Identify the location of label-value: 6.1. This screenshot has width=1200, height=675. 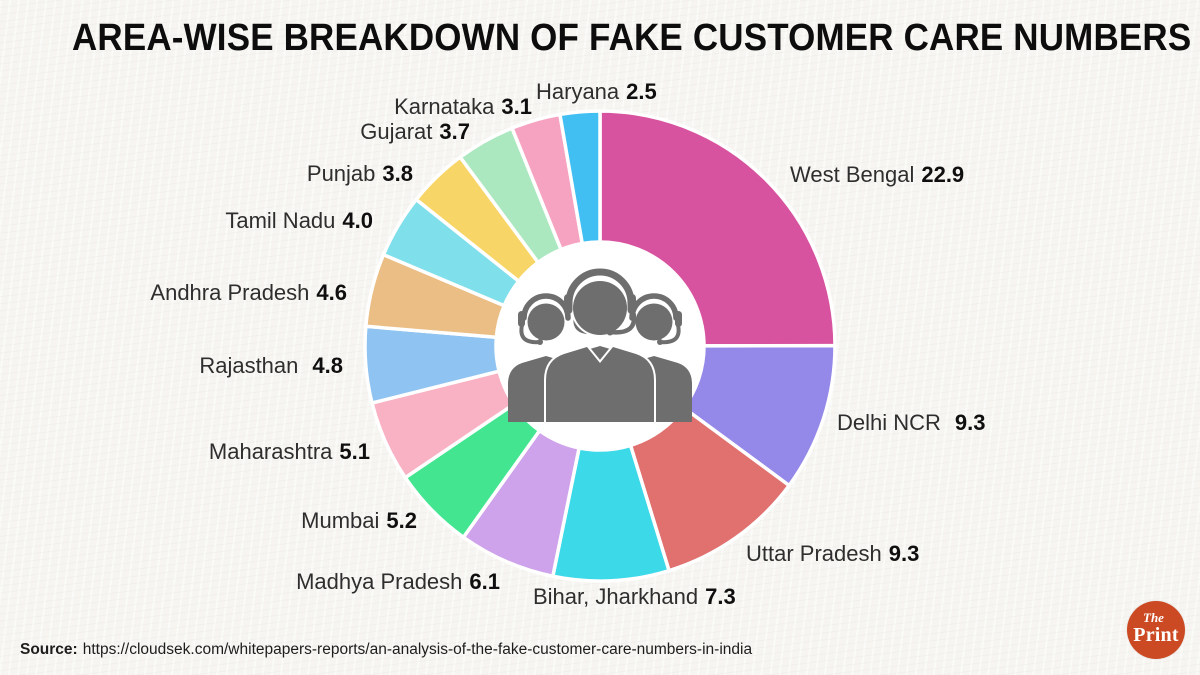
(484, 581).